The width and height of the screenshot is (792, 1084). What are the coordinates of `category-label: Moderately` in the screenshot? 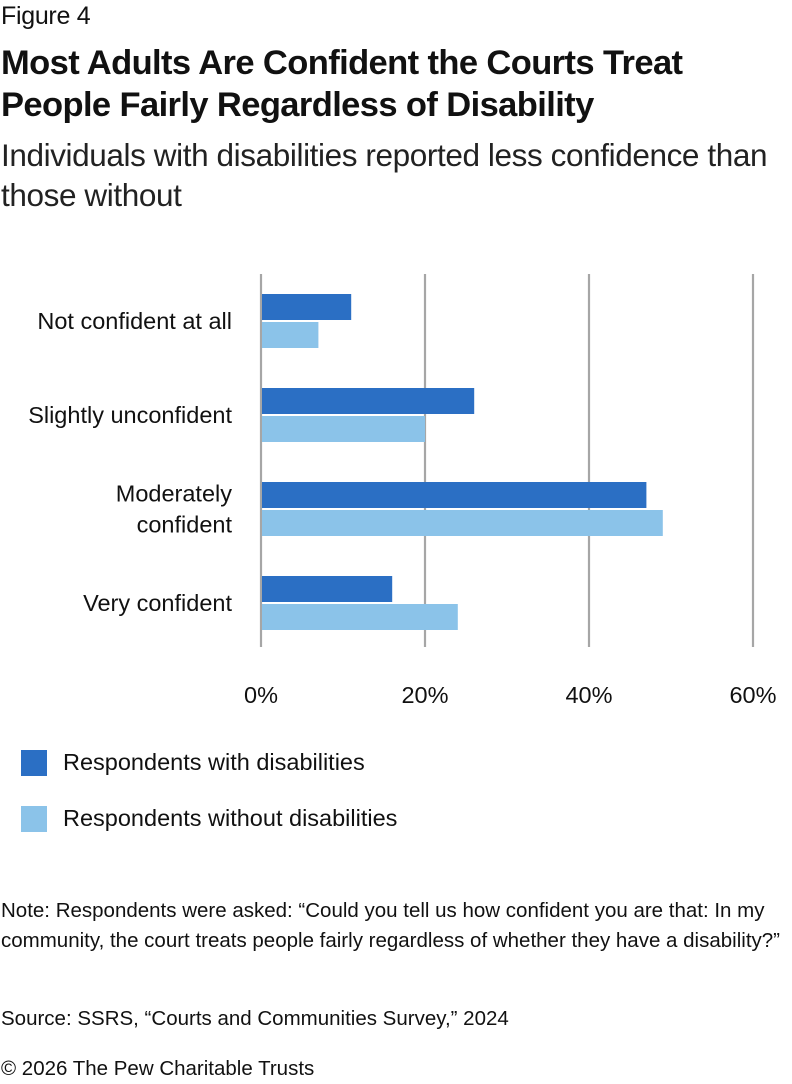 It's located at (174, 494).